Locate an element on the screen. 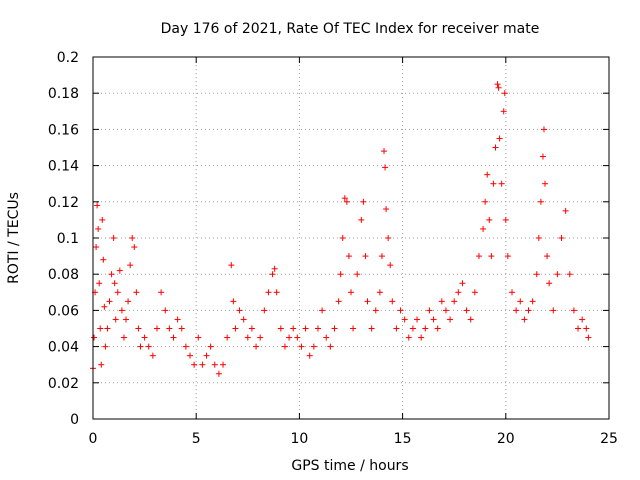  x-tick-label: 25 is located at coordinates (609, 439).